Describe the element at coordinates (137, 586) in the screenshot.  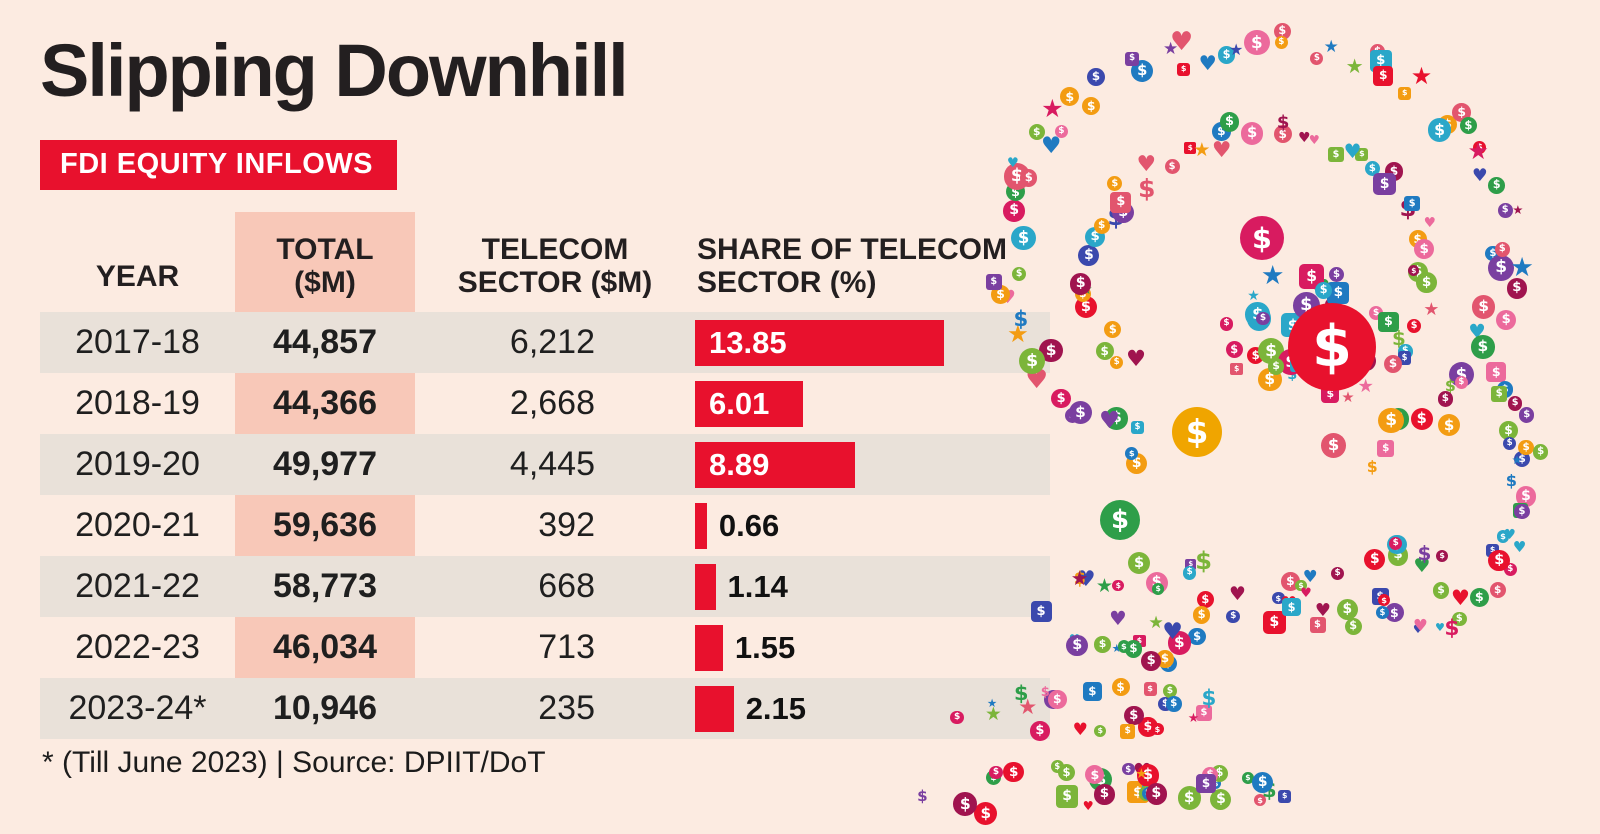
I see `year-cell: 2021-22` at that location.